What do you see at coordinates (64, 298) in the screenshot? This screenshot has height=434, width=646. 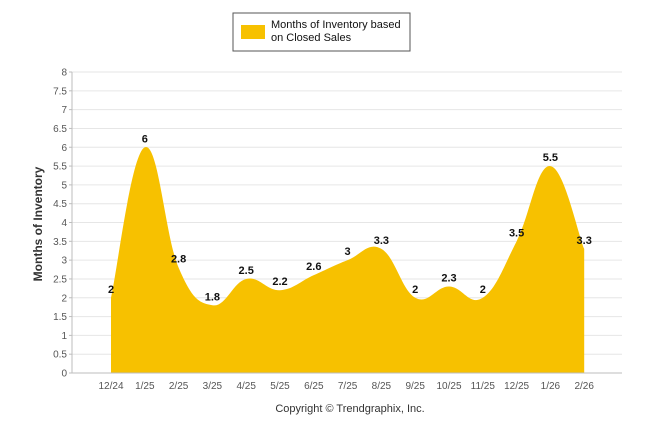 I see `y-tick-label: 2` at bounding box center [64, 298].